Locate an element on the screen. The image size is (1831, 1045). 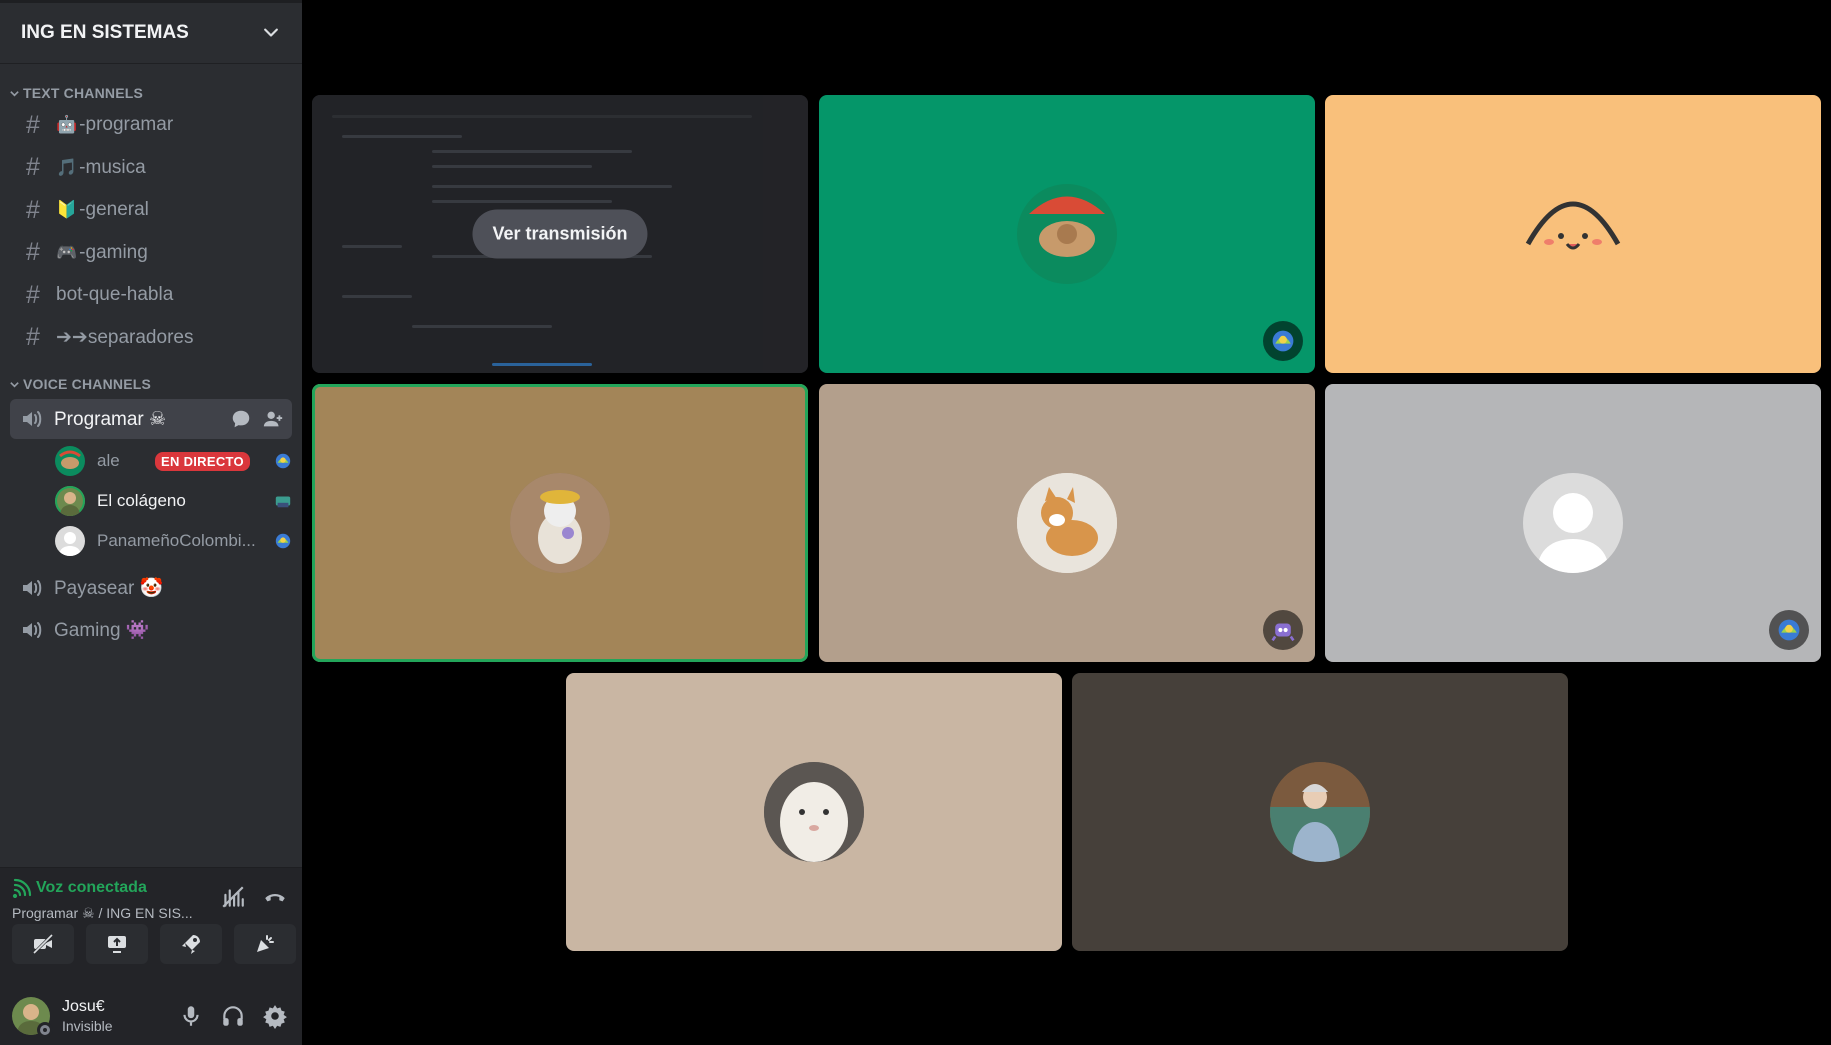
alien-icon is located at coordinates (1283, 632).